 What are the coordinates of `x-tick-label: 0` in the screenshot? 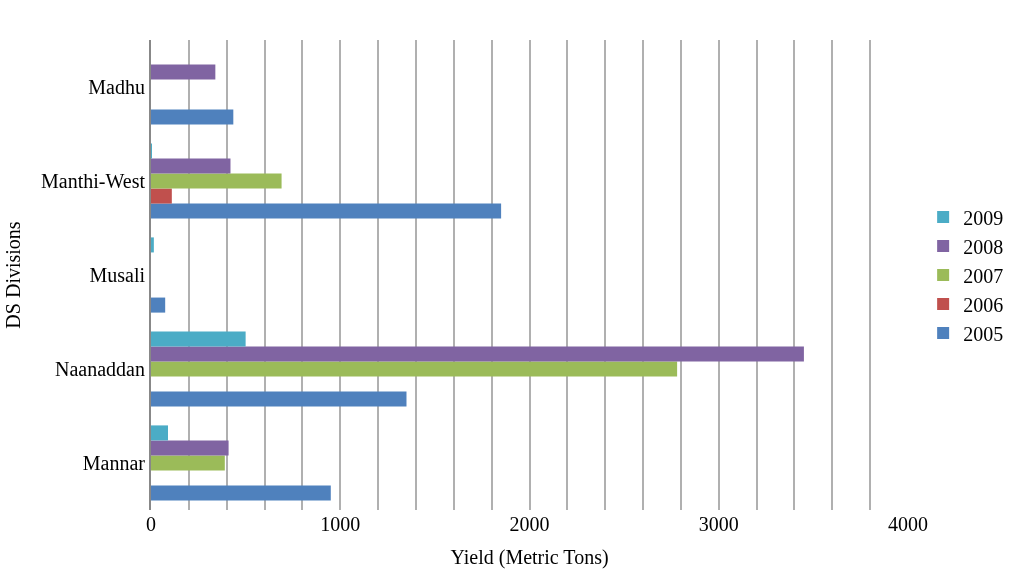 It's located at (151, 524).